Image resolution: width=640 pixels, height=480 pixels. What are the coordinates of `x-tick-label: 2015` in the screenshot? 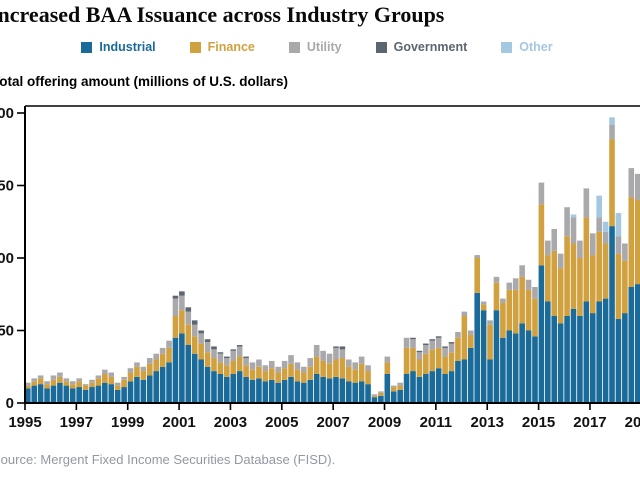 It's located at (538, 422).